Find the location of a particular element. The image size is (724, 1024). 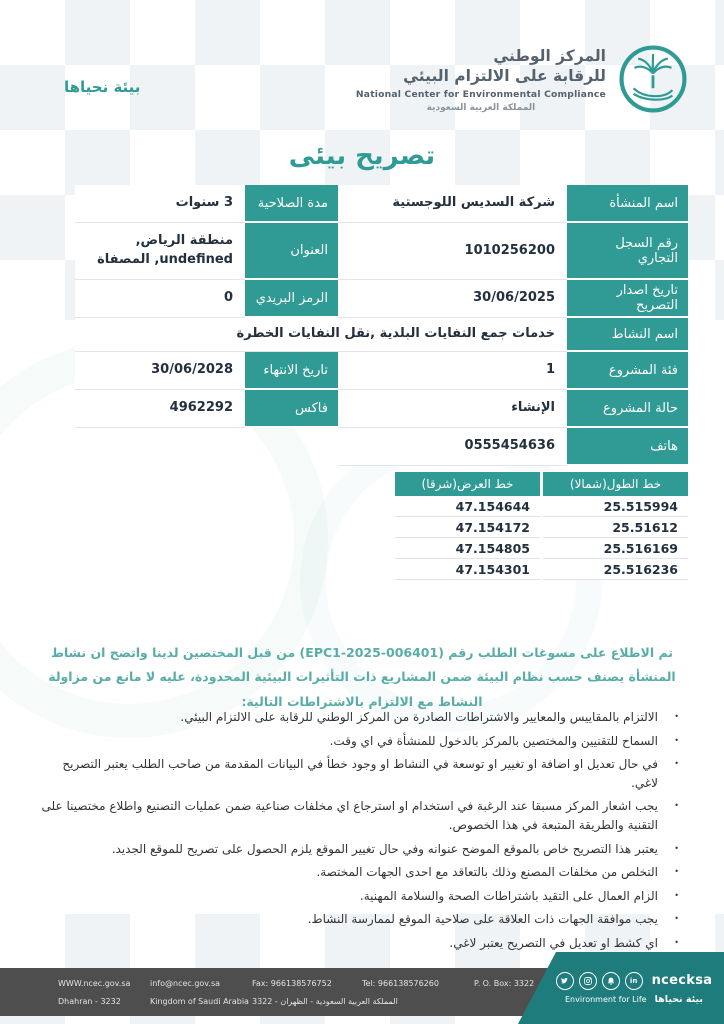

field-value-phone: 0555454636 is located at coordinates (452, 447).